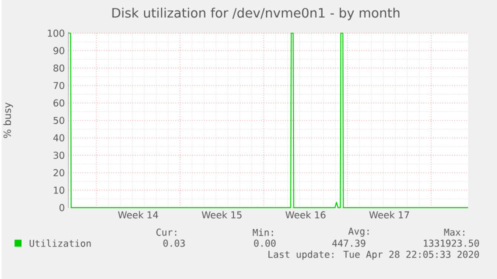 The width and height of the screenshot is (497, 279). Describe the element at coordinates (59, 68) in the screenshot. I see `y-tick-label: 80` at that location.